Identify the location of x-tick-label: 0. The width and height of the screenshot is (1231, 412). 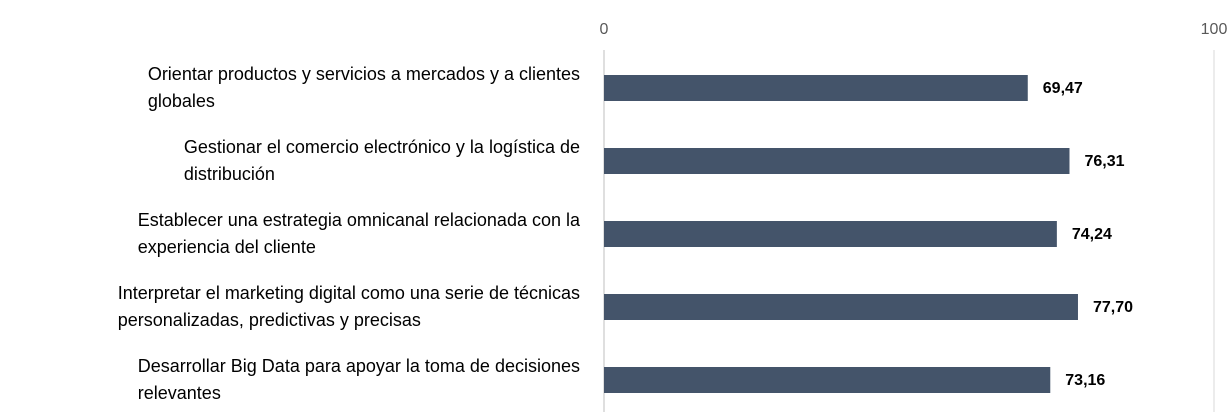
(604, 29).